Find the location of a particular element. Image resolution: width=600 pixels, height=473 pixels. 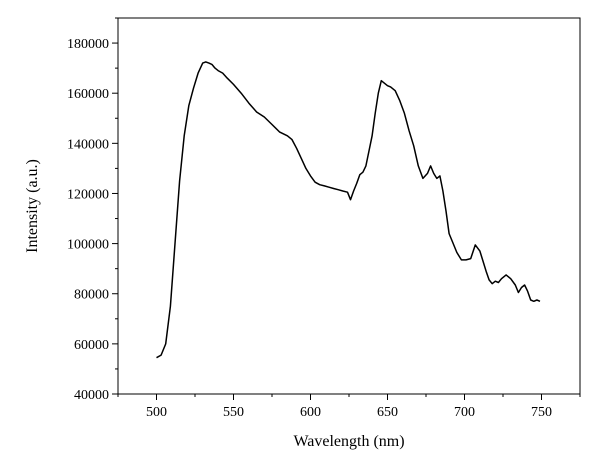

x-tick-label: 550 is located at coordinates (233, 412).